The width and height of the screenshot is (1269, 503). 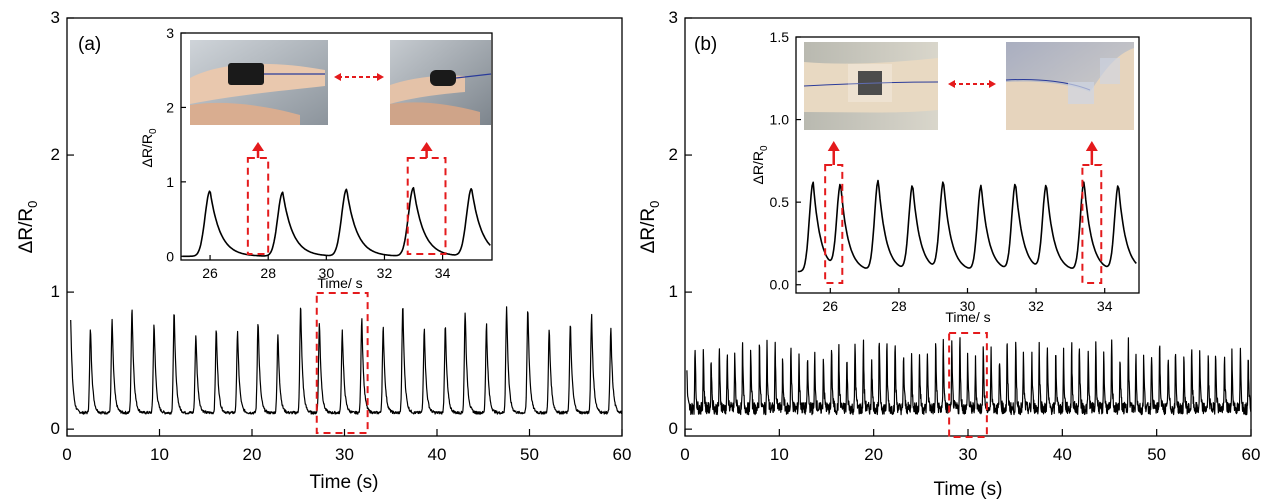 What do you see at coordinates (972, 84) in the screenshot?
I see `elbow-double-arrow` at bounding box center [972, 84].